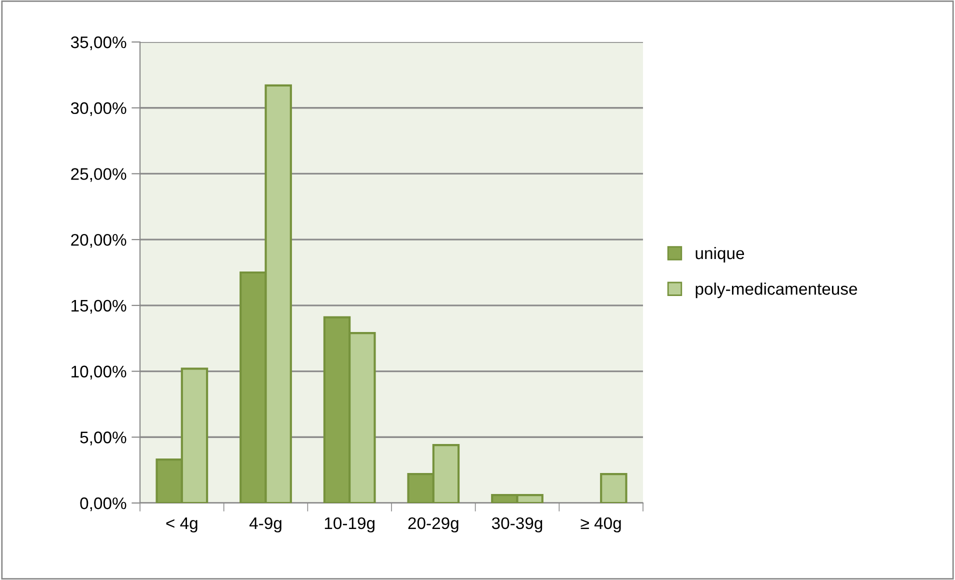  Describe the element at coordinates (349, 524) in the screenshot. I see `x-tick-label: 10-19g` at that location.